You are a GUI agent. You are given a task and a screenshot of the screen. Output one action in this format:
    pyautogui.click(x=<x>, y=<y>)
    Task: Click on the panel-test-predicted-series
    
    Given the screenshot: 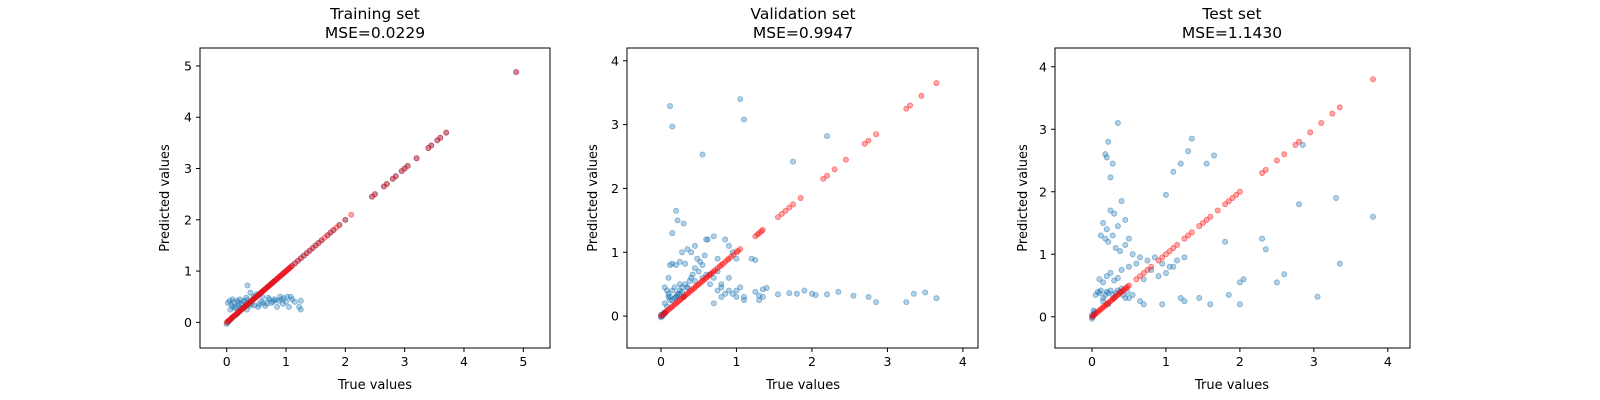 What is the action you would take?
    pyautogui.click(x=1232, y=221)
    